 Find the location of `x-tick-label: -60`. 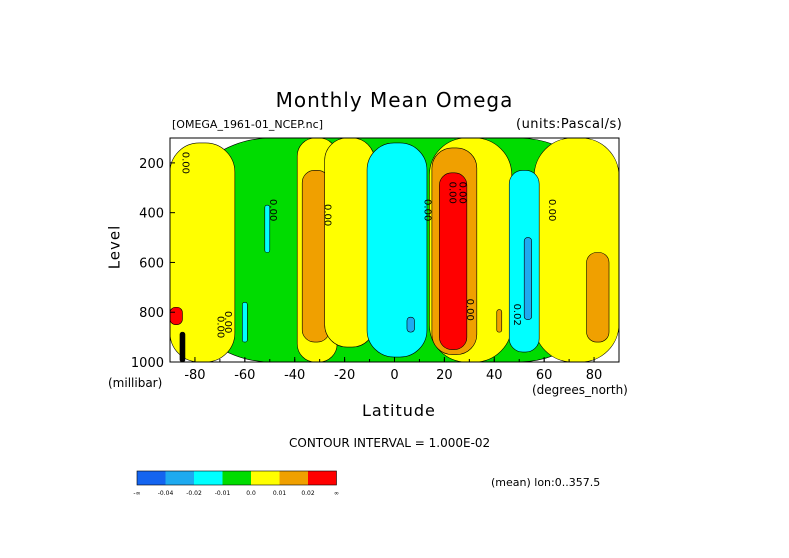

x-tick-label: -60 is located at coordinates (244, 375).